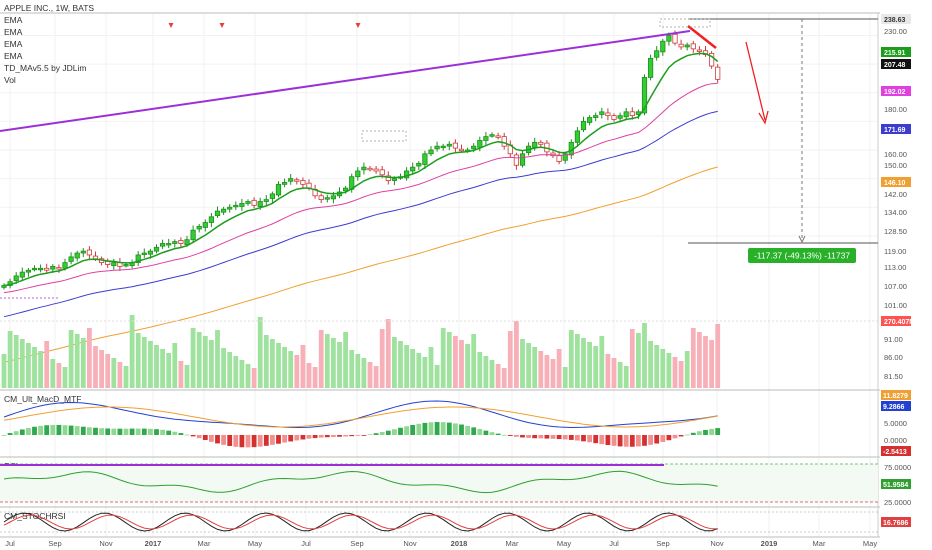 This screenshot has height=550, width=932. What do you see at coordinates (897, 502) in the screenshot?
I see `rsi-tick-2: 25.0000` at bounding box center [897, 502].